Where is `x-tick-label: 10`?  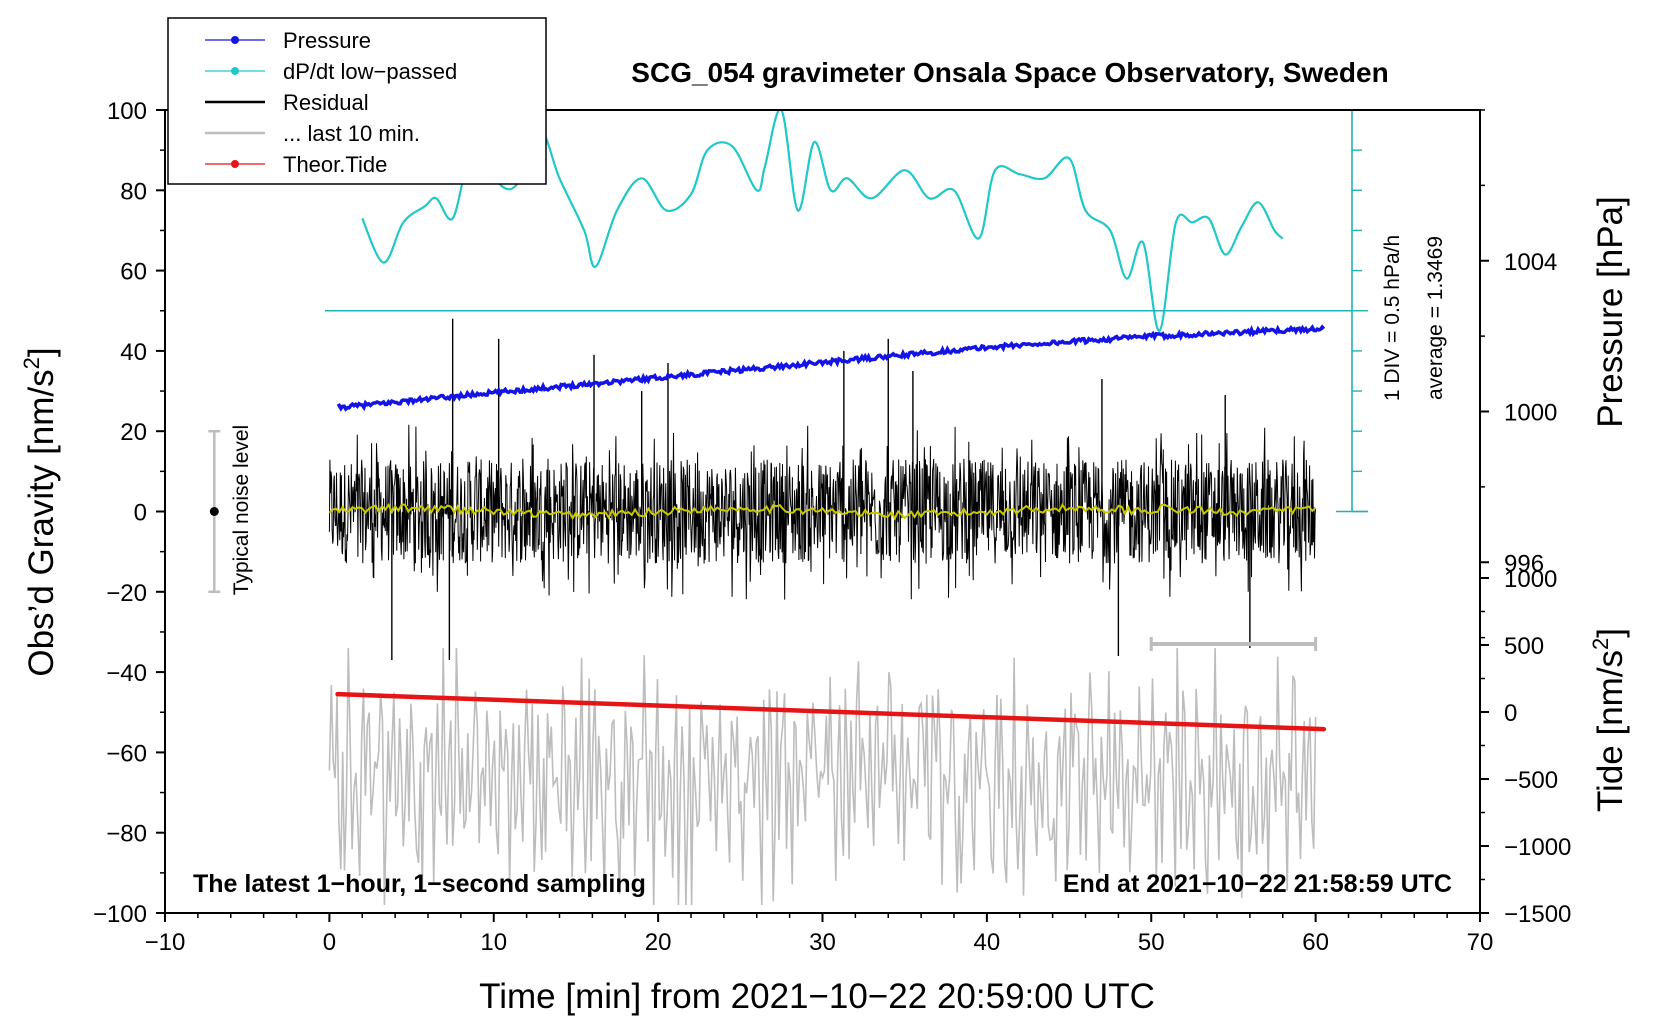 x-tick-label: 10 is located at coordinates (493, 942).